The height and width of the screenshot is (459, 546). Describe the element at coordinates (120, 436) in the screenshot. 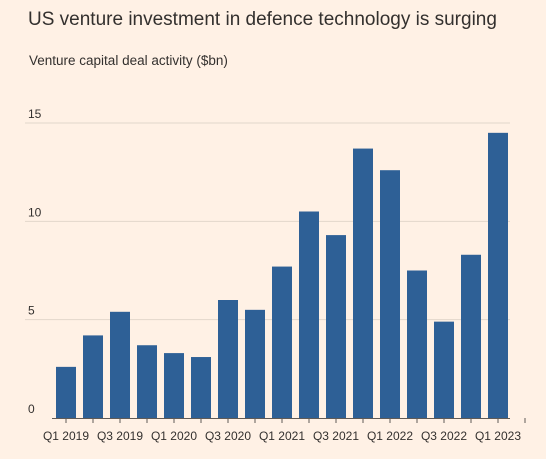

I see `x-tick-label: Q3 2019` at that location.